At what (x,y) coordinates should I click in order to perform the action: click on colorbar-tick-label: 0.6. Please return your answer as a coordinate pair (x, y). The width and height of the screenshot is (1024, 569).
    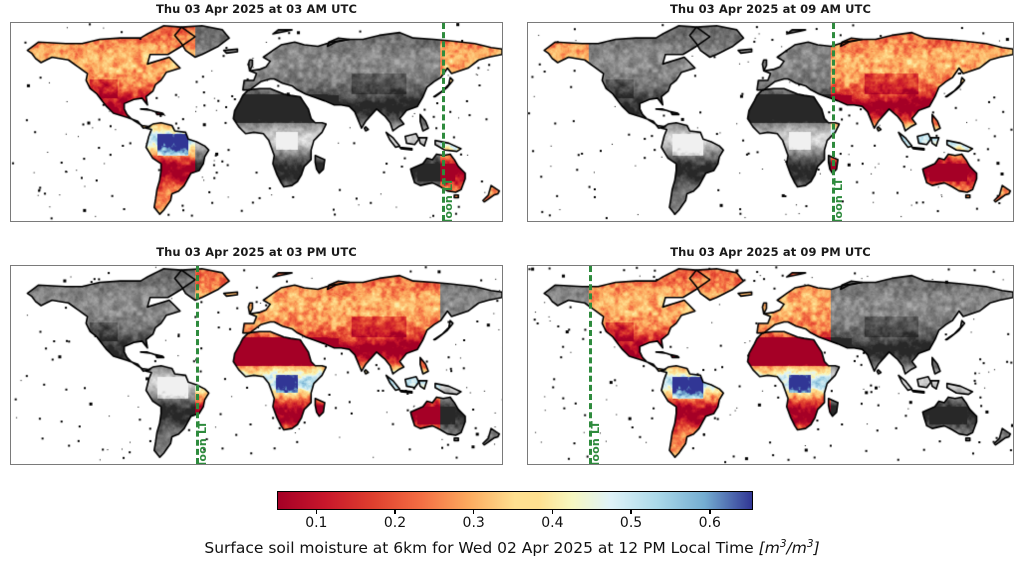
    Looking at the image, I should click on (709, 523).